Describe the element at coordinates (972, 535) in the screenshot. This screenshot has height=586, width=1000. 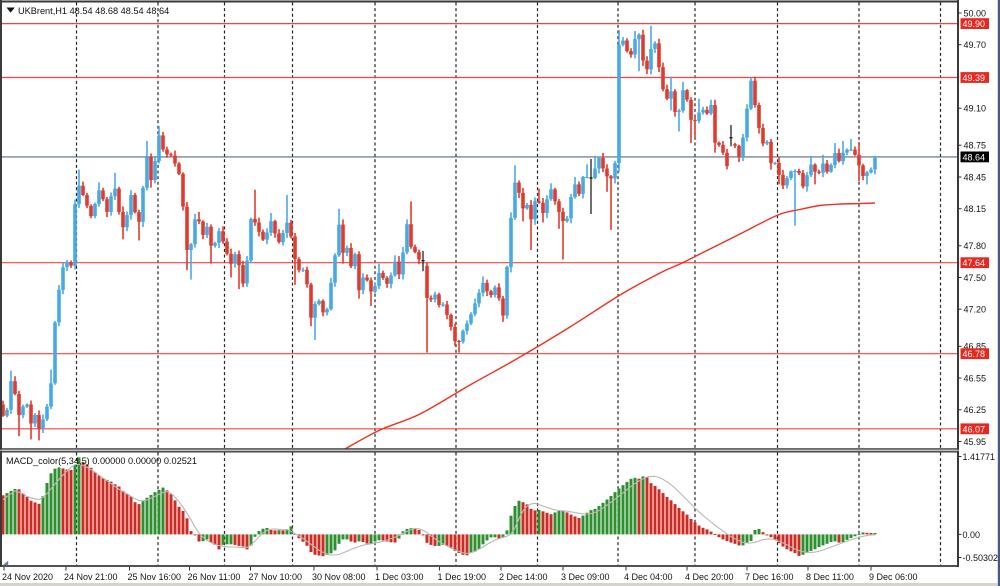
I see `svg-text: 0.00` at that location.